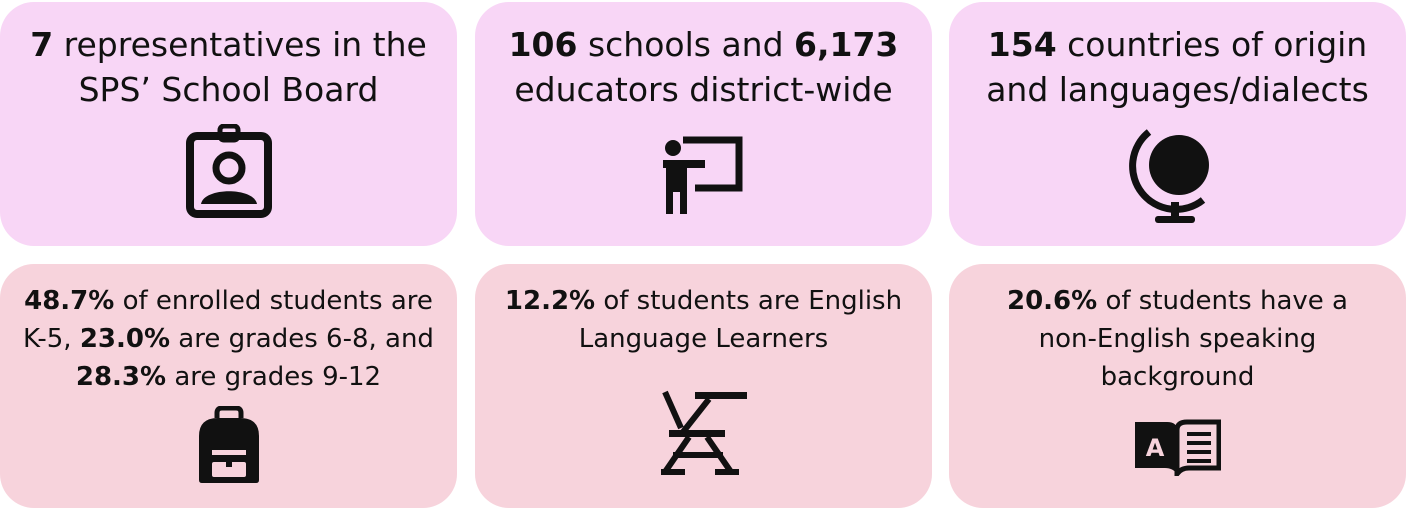 The width and height of the screenshot is (1406, 510). I want to click on teacher-board-icon, so click(703, 175).